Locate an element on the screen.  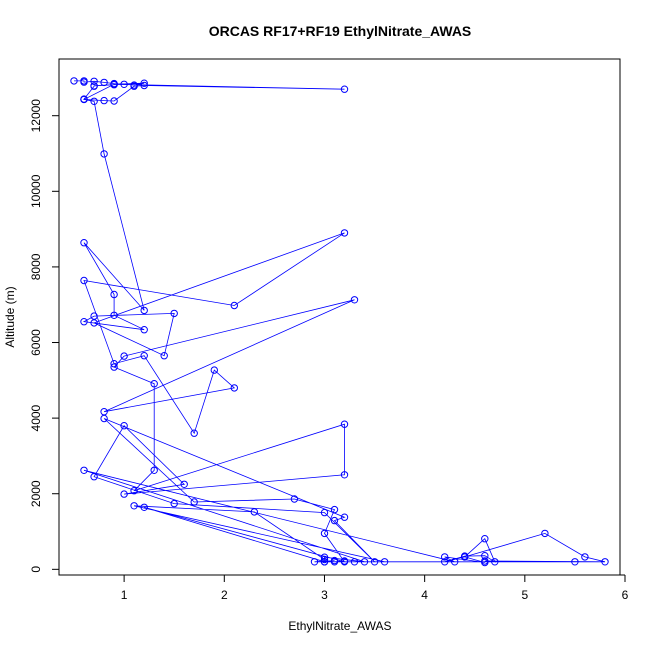
y-tick-label: 2000 is located at coordinates (36, 493).